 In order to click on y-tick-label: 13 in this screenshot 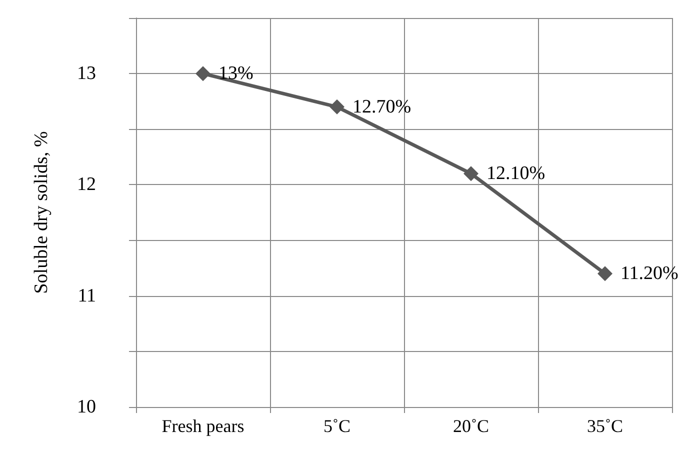, I will do `click(86, 73)`.